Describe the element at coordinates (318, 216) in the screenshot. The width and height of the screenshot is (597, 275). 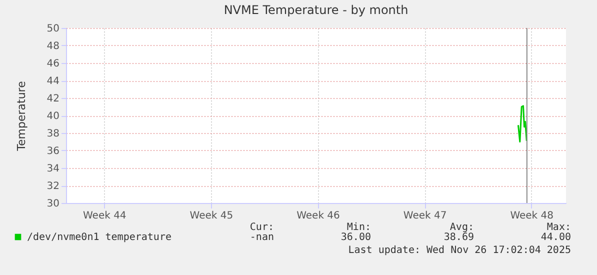
I see `x-tick-label: Week 46` at that location.